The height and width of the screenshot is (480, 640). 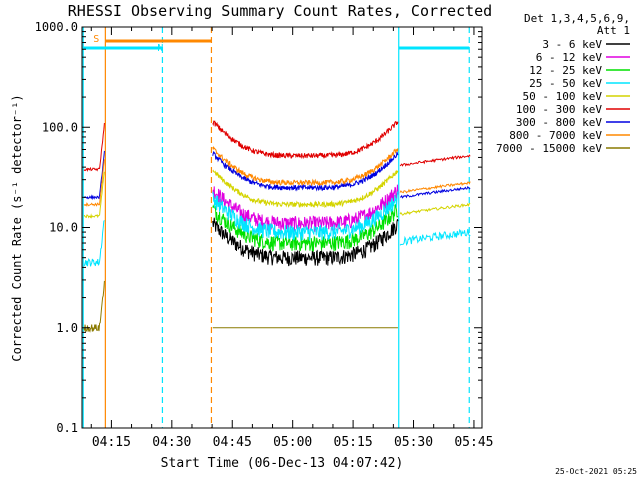 I want to click on x-tick-label: 05:30, so click(x=413, y=442).